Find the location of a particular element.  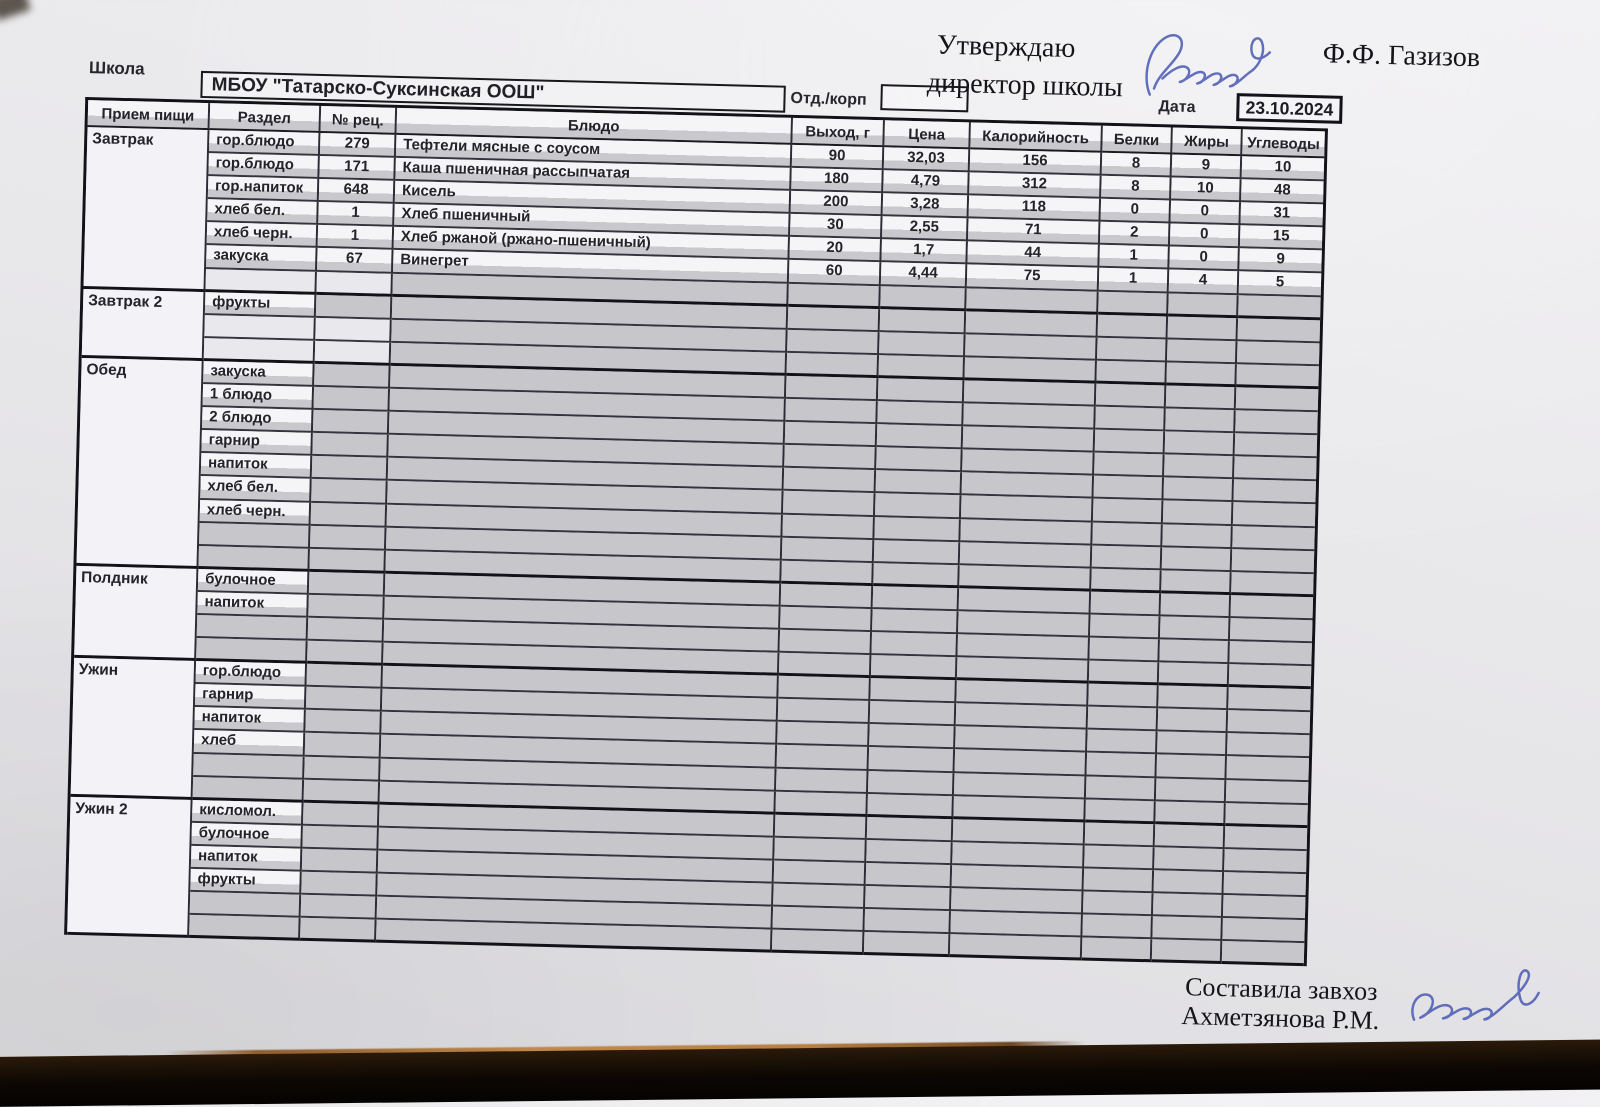

recipe-number-cell: 67 is located at coordinates (355, 261).